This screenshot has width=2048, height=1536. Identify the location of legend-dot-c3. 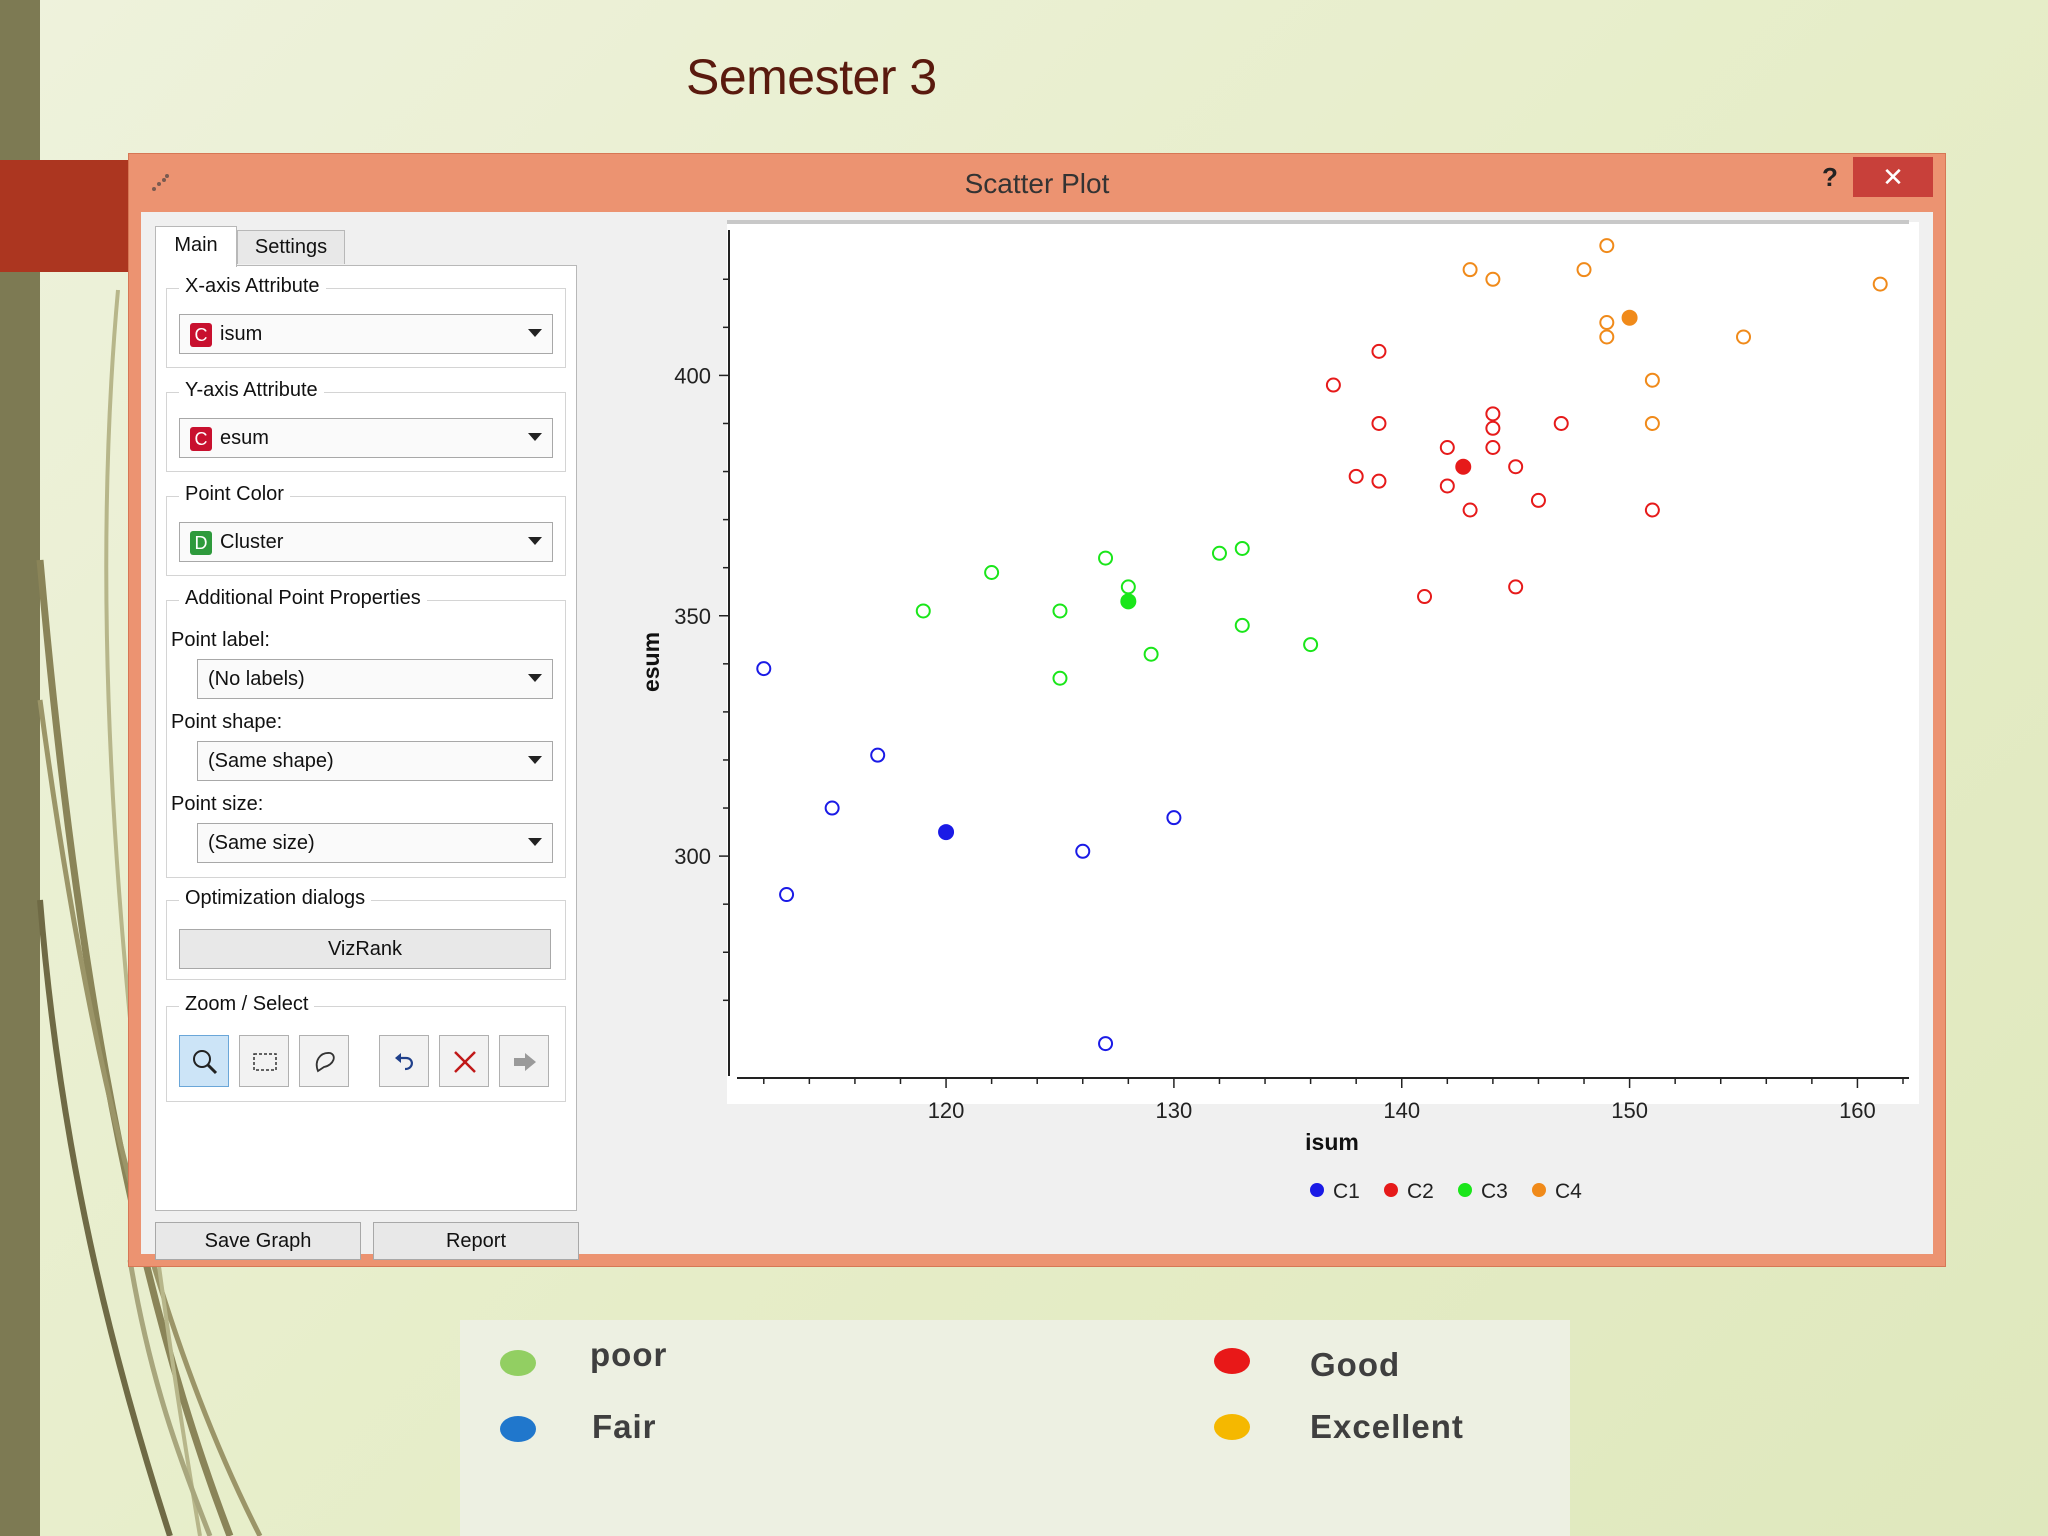
(1465, 1190).